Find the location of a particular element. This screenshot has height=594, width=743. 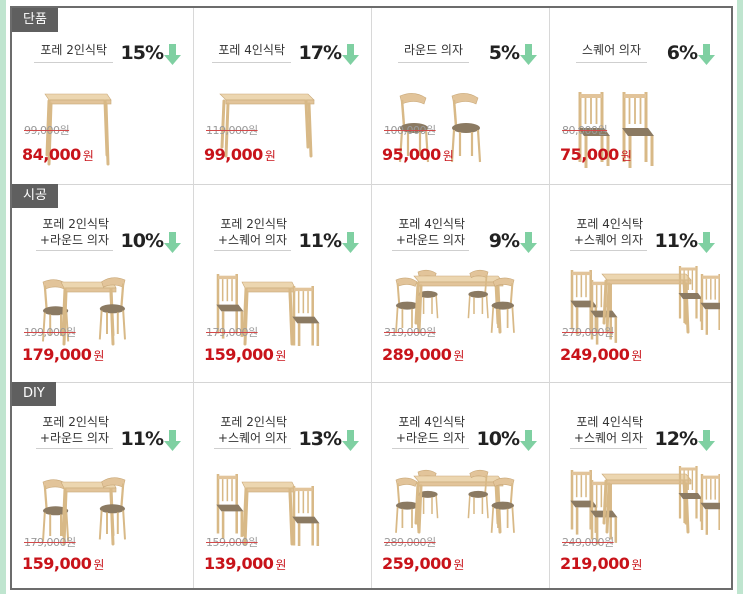

product-name-line1: 스퀘어 의자 is located at coordinates (611, 50).